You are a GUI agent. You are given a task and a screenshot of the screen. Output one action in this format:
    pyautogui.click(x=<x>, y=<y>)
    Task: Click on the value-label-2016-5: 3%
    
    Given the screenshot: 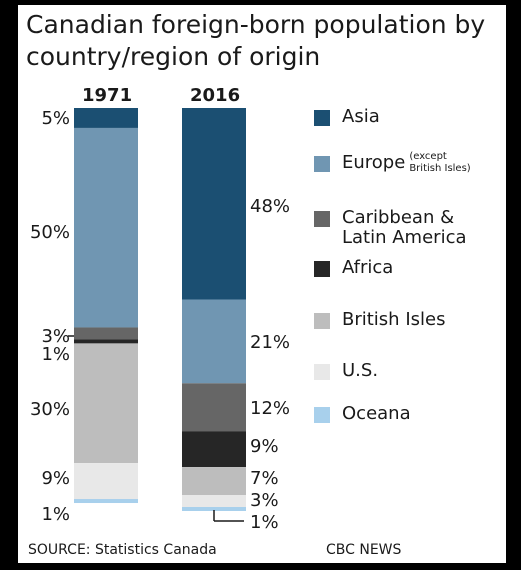 What is the action you would take?
    pyautogui.click(x=264, y=500)
    